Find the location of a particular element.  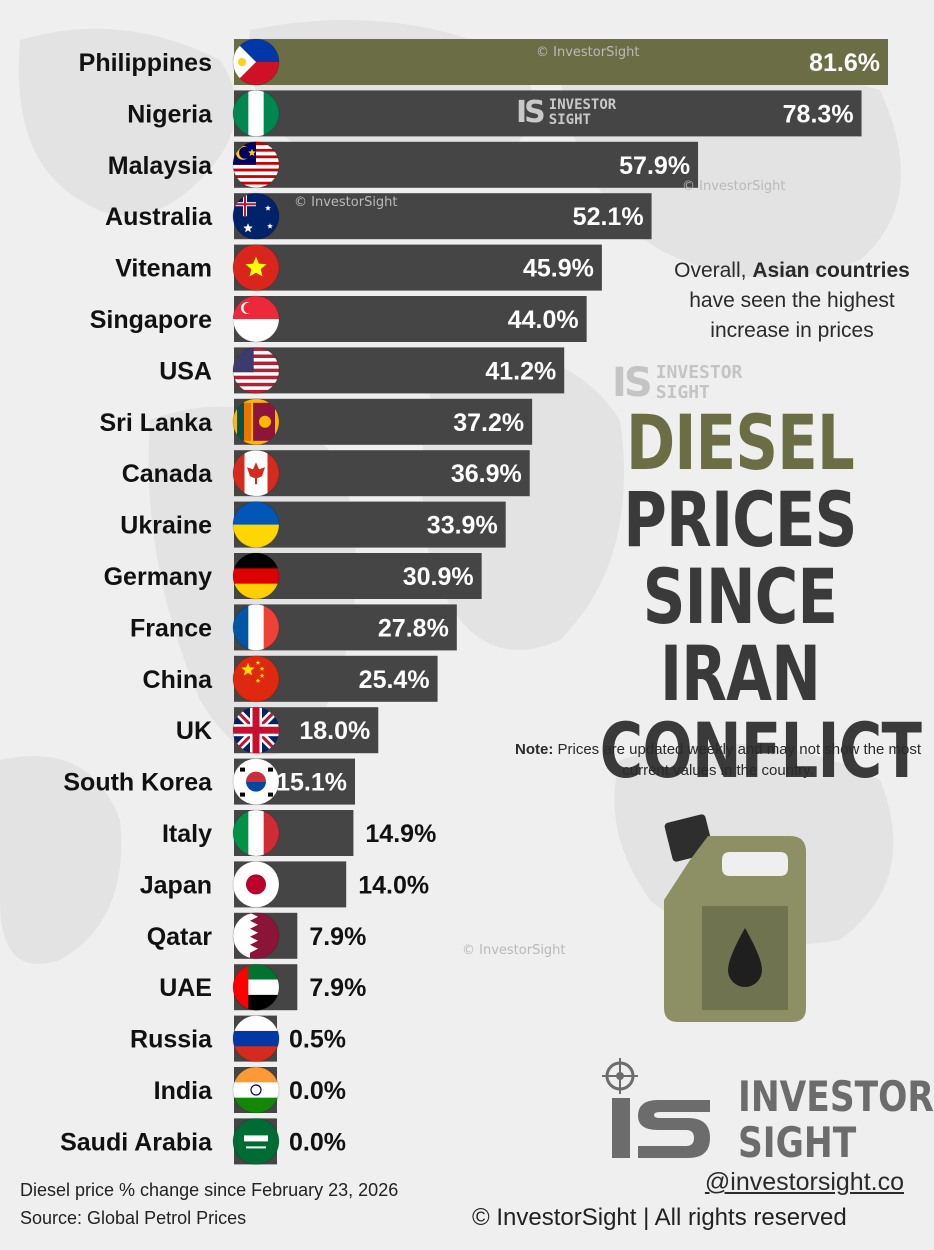

bar-sri-lanka is located at coordinates (383, 421).